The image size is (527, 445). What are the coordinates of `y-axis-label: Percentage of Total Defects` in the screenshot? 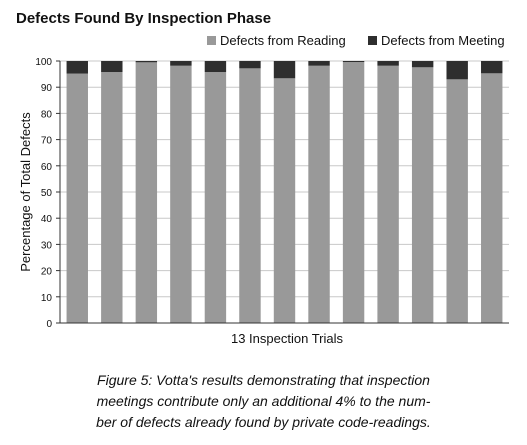 It's located at (25, 192).